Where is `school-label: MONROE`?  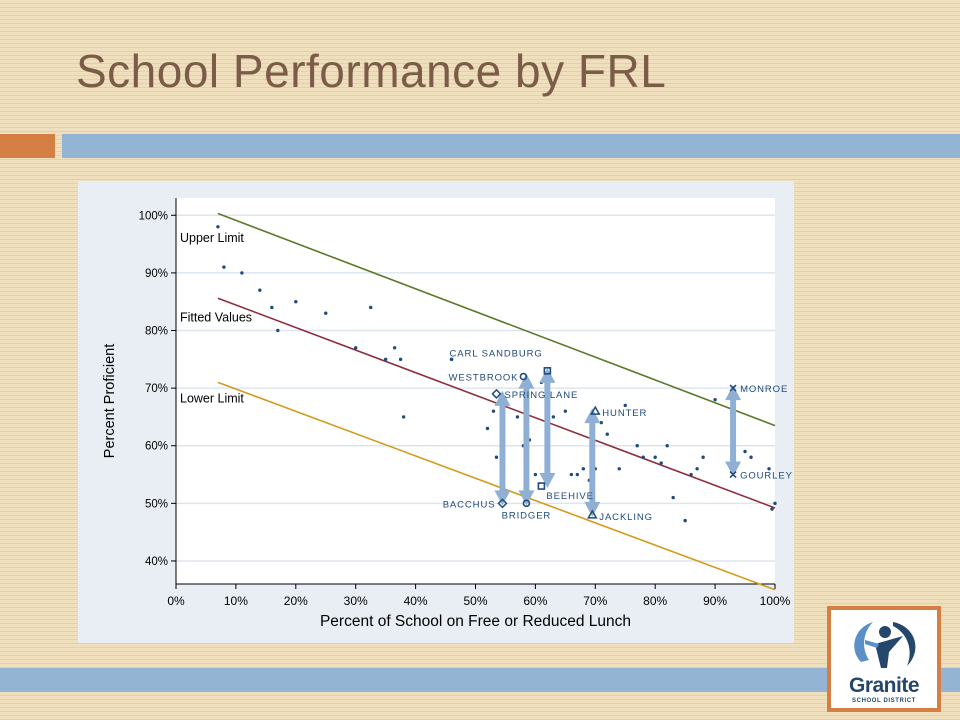
school-label: MONROE is located at coordinates (764, 389).